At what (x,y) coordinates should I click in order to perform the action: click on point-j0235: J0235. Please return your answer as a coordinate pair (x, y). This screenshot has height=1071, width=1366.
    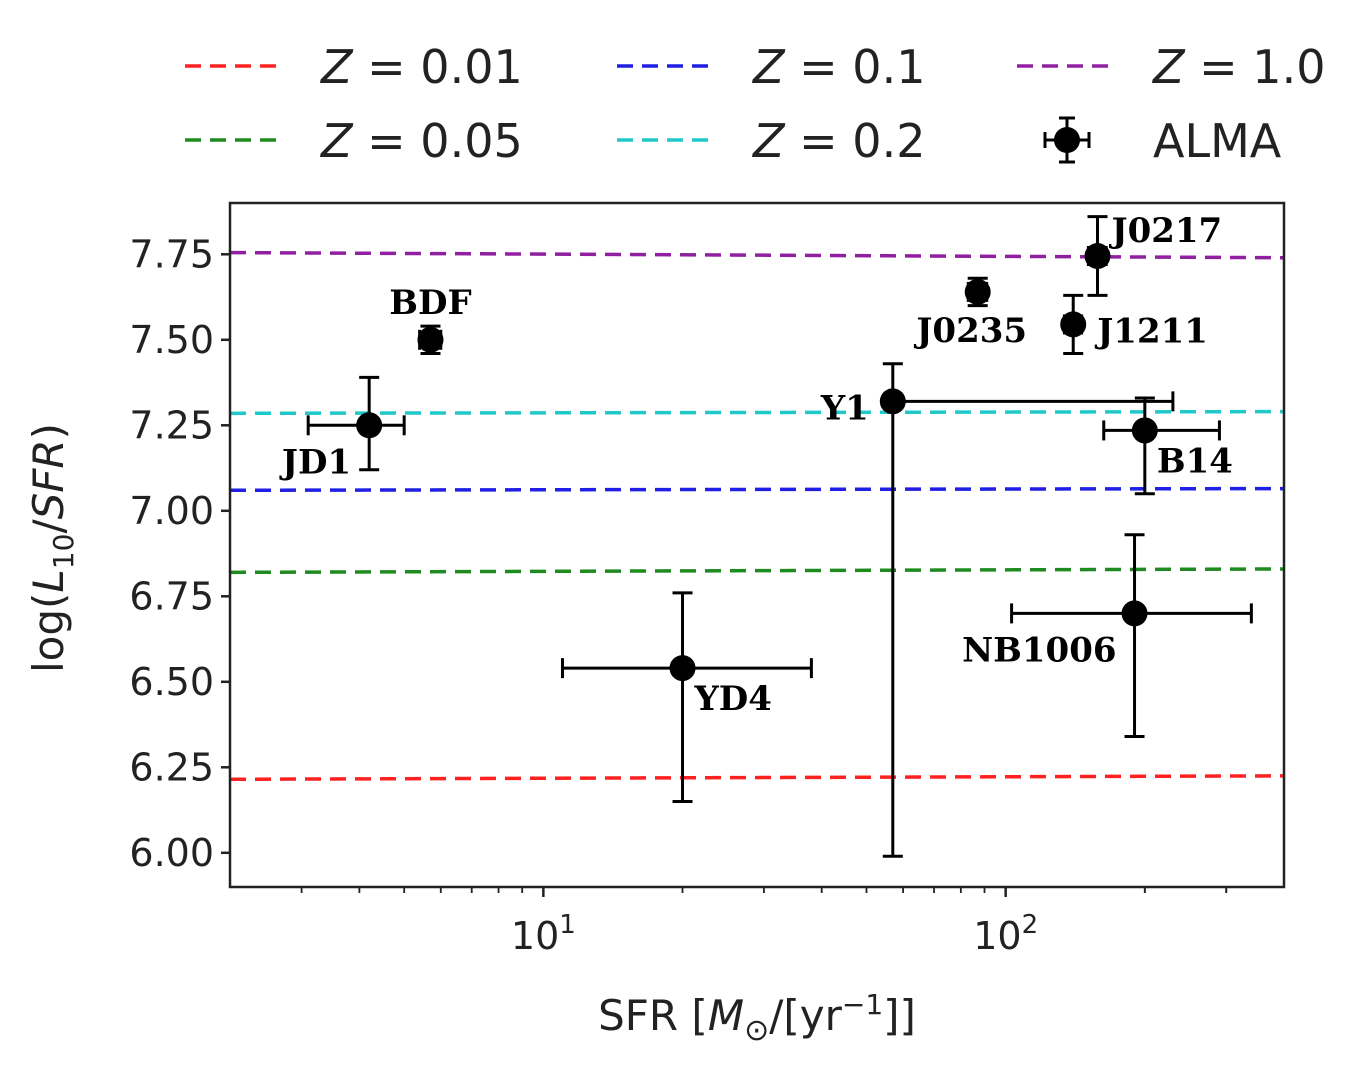
    Looking at the image, I should click on (970, 313).